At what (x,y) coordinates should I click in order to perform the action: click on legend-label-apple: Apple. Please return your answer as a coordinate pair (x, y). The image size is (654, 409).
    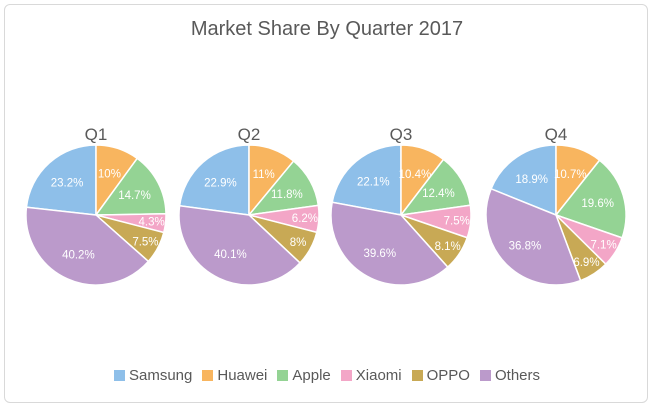
    Looking at the image, I should click on (311, 375).